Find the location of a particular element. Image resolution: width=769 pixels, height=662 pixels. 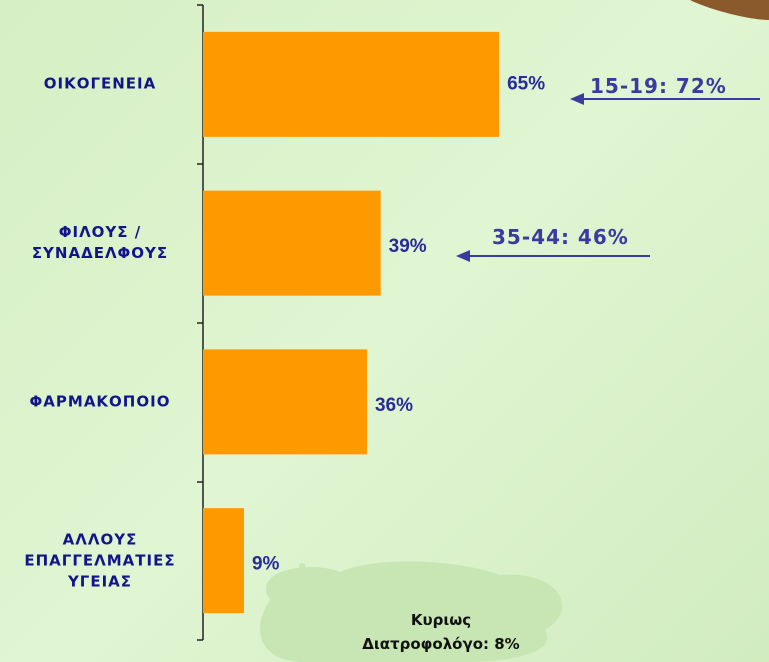

value-label: 36% is located at coordinates (394, 405).